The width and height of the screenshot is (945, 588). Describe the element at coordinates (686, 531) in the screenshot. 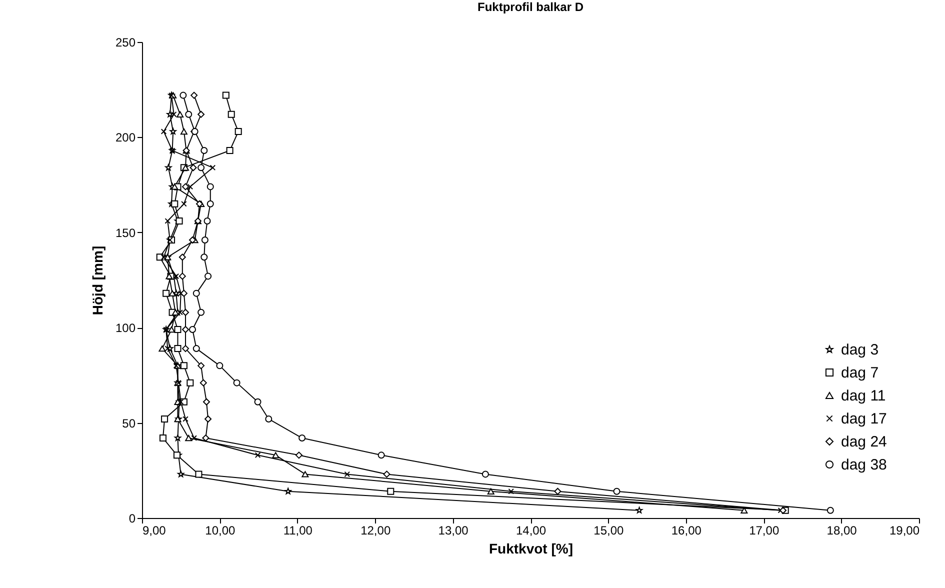

I see `x-tick-label: 16,00` at that location.